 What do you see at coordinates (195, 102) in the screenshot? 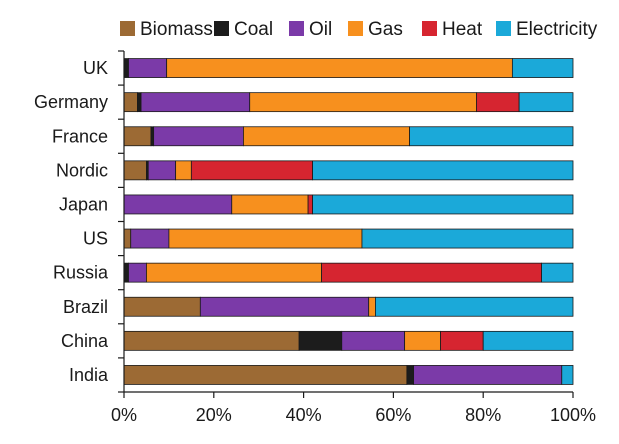
I see `bar-germany-oil` at bounding box center [195, 102].